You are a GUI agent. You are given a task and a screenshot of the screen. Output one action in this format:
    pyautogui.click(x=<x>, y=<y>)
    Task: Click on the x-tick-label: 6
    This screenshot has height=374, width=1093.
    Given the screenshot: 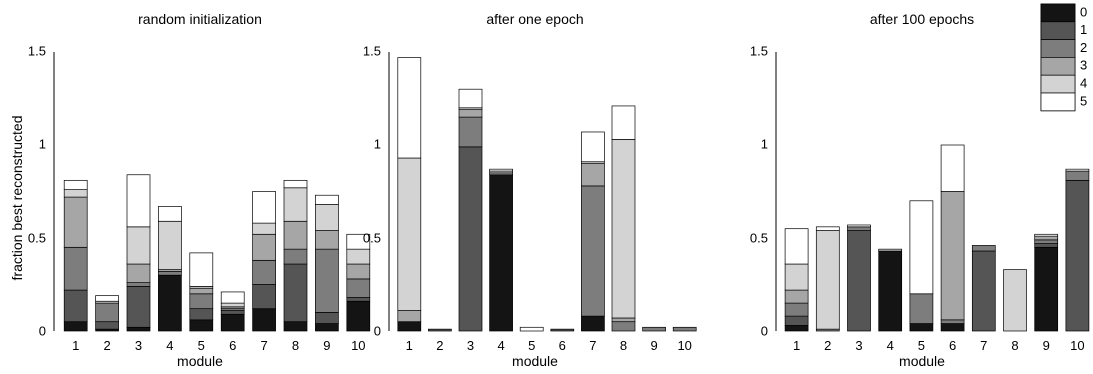 What is the action you would take?
    pyautogui.click(x=952, y=345)
    